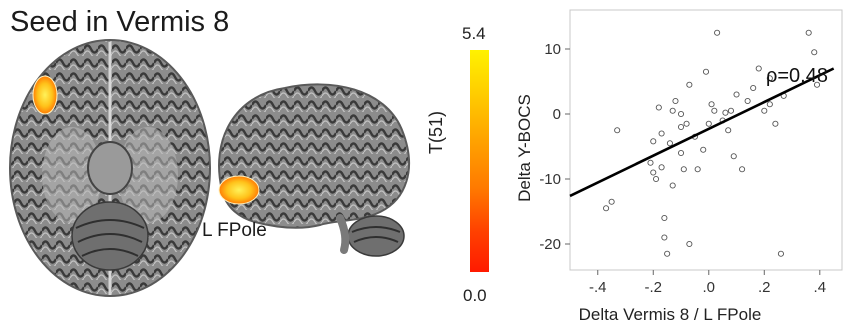 The image size is (851, 327). I want to click on y-tick-label: 10, so click(552, 49).